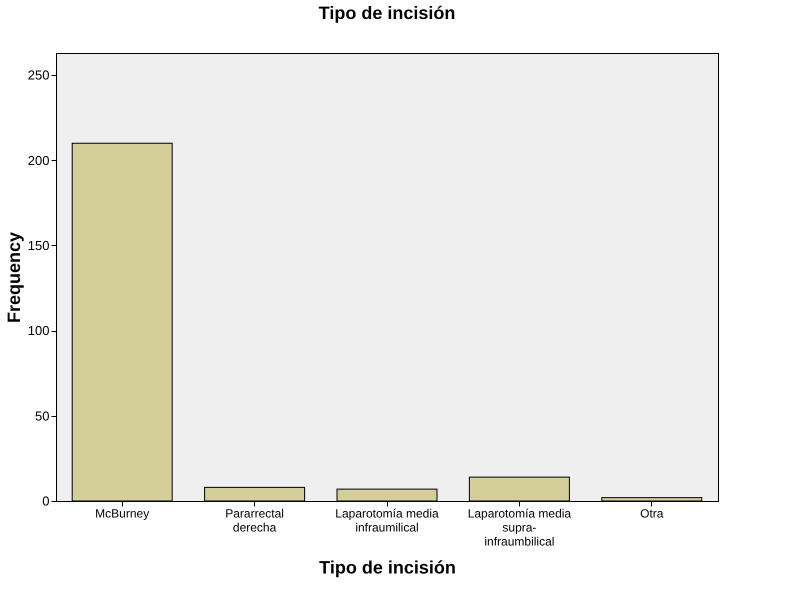 The height and width of the screenshot is (598, 795). Describe the element at coordinates (387, 13) in the screenshot. I see `chart-title: Tipo de incisión` at that location.